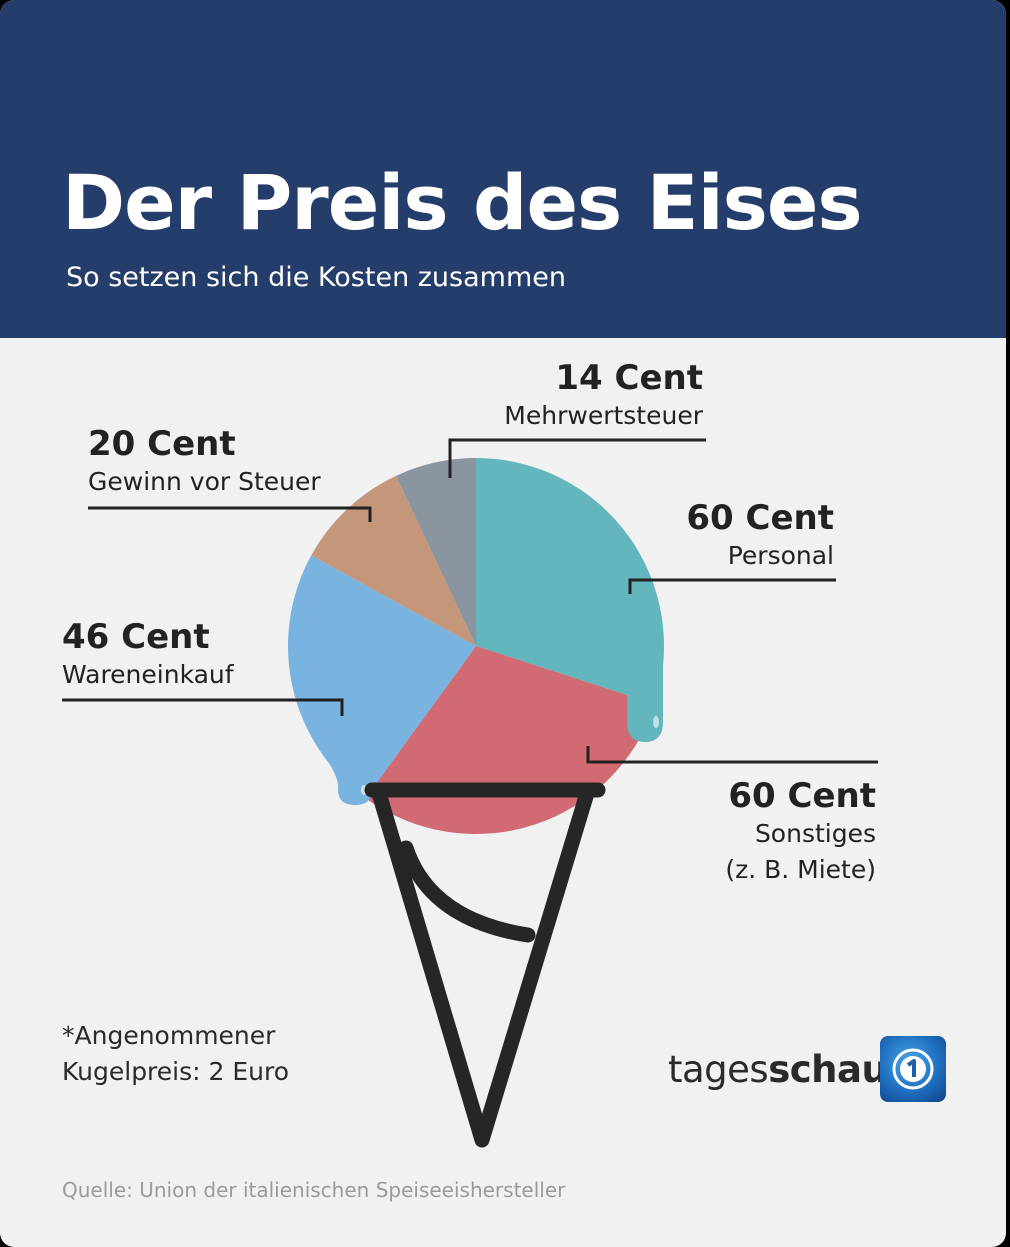  Describe the element at coordinates (393, 560) in the screenshot. I see `pie-slice-gewinn-vor-steuer` at that location.